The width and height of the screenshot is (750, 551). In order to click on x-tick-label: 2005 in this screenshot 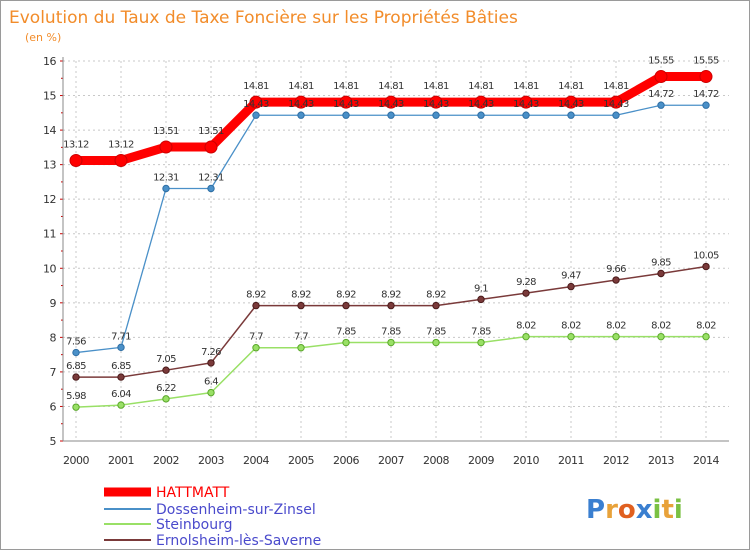, I will do `click(301, 460)`.